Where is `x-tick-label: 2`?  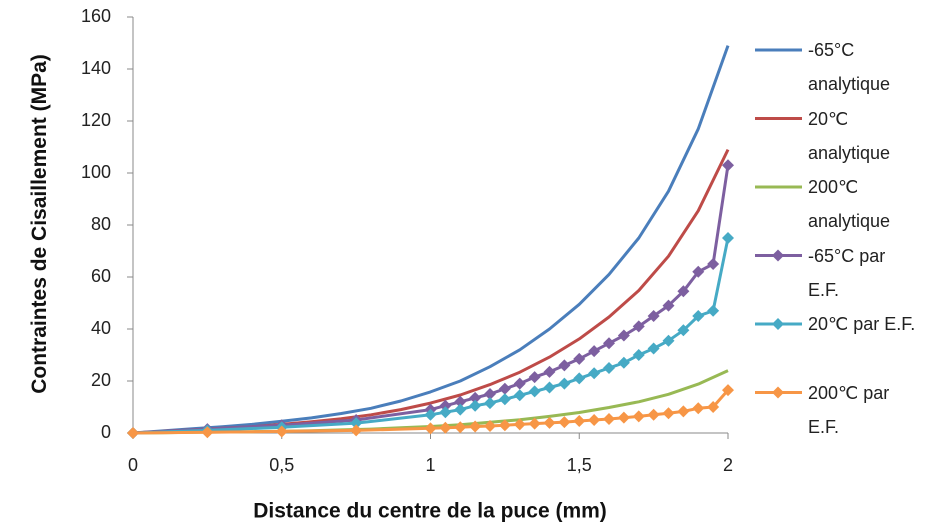 x-tick-label: 2 is located at coordinates (728, 465).